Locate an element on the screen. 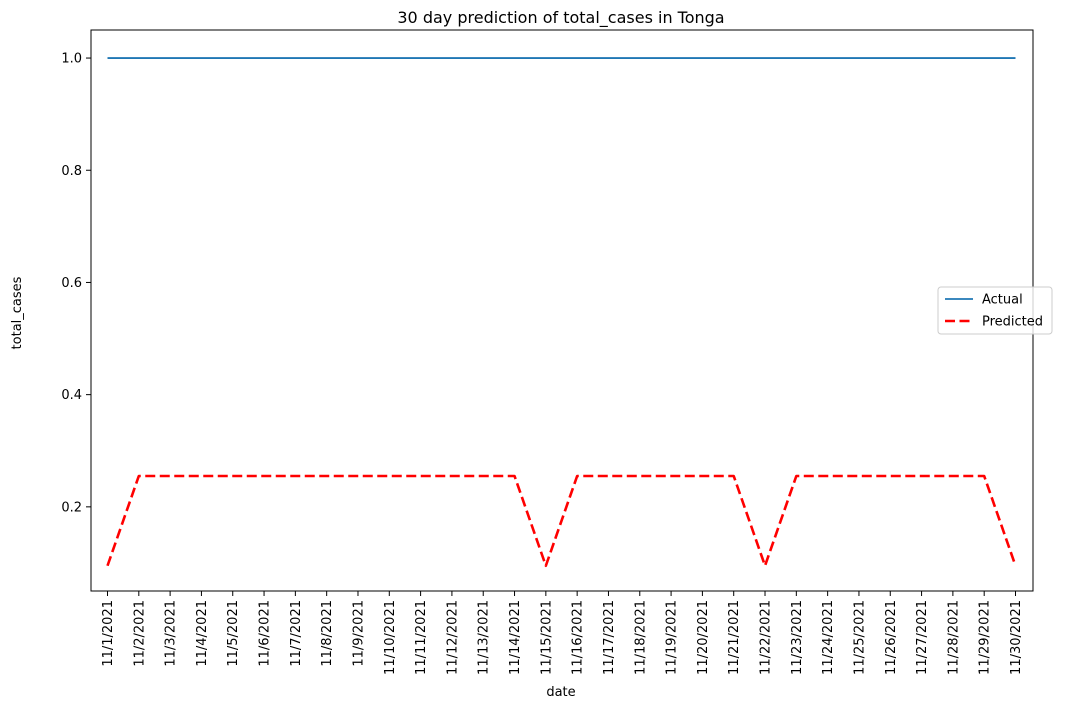  x-tick-label: 11/30/2021 is located at coordinates (1016, 637).